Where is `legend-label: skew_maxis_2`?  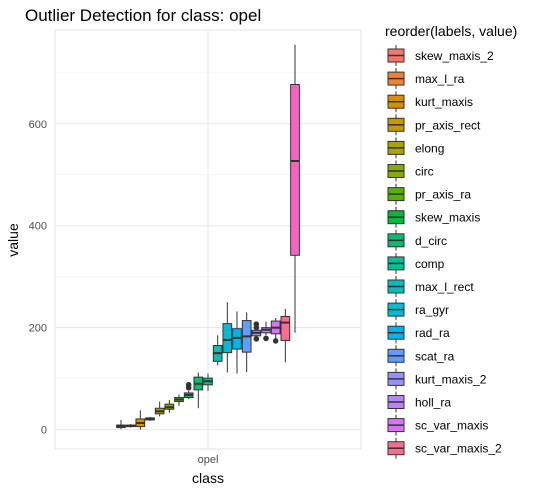 legend-label: skew_maxis_2 is located at coordinates (454, 56).